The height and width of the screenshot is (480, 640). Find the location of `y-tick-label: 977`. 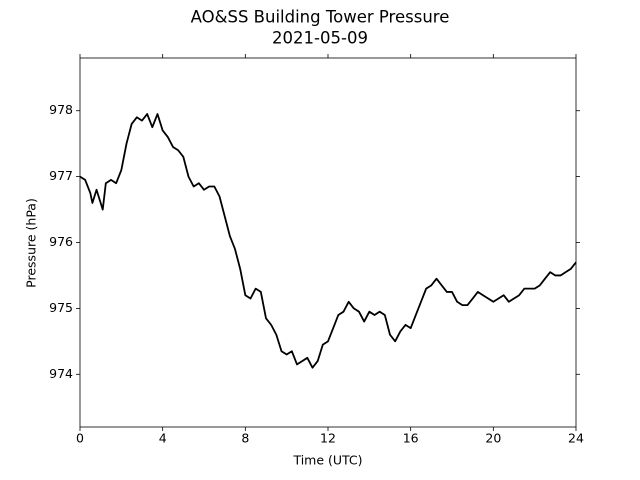

y-tick-label: 977 is located at coordinates (61, 175).